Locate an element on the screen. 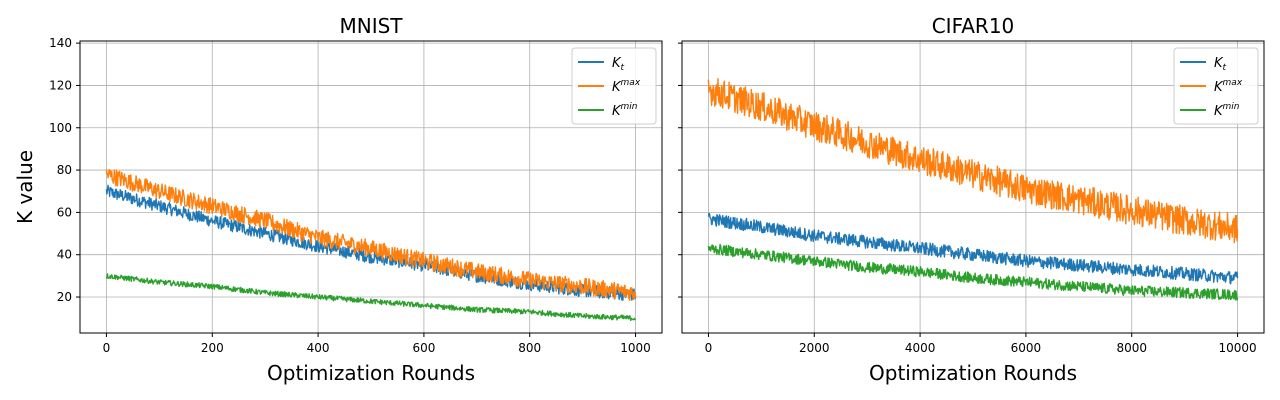 The image size is (1280, 400). cifar10-x-tick-label: 8000 is located at coordinates (1131, 348).